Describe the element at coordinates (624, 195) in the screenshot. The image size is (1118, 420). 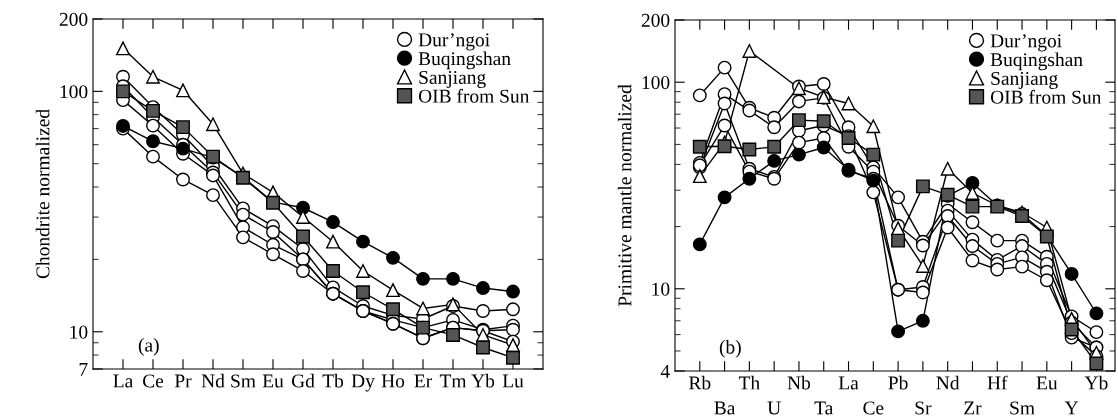
I see `y-axis-title: Primitive mantle normalized` at that location.